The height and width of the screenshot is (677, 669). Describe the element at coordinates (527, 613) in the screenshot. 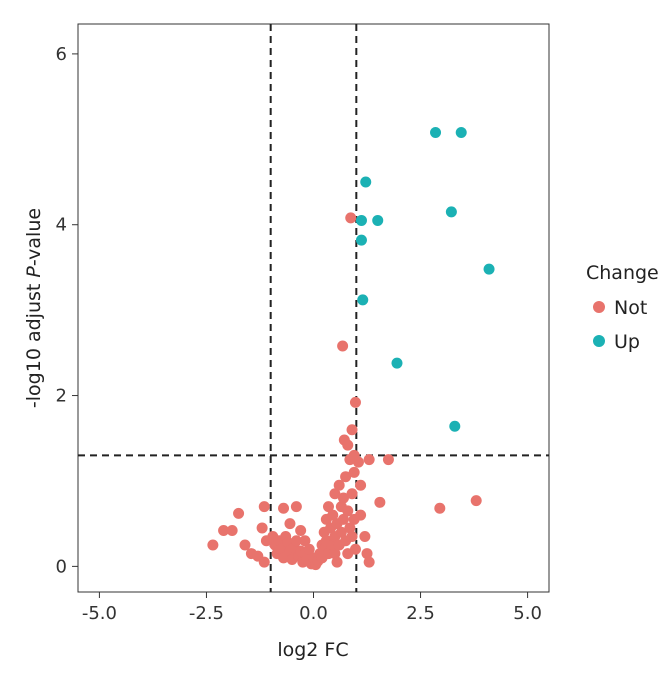

I see `x-tick-label: 5.0` at that location.